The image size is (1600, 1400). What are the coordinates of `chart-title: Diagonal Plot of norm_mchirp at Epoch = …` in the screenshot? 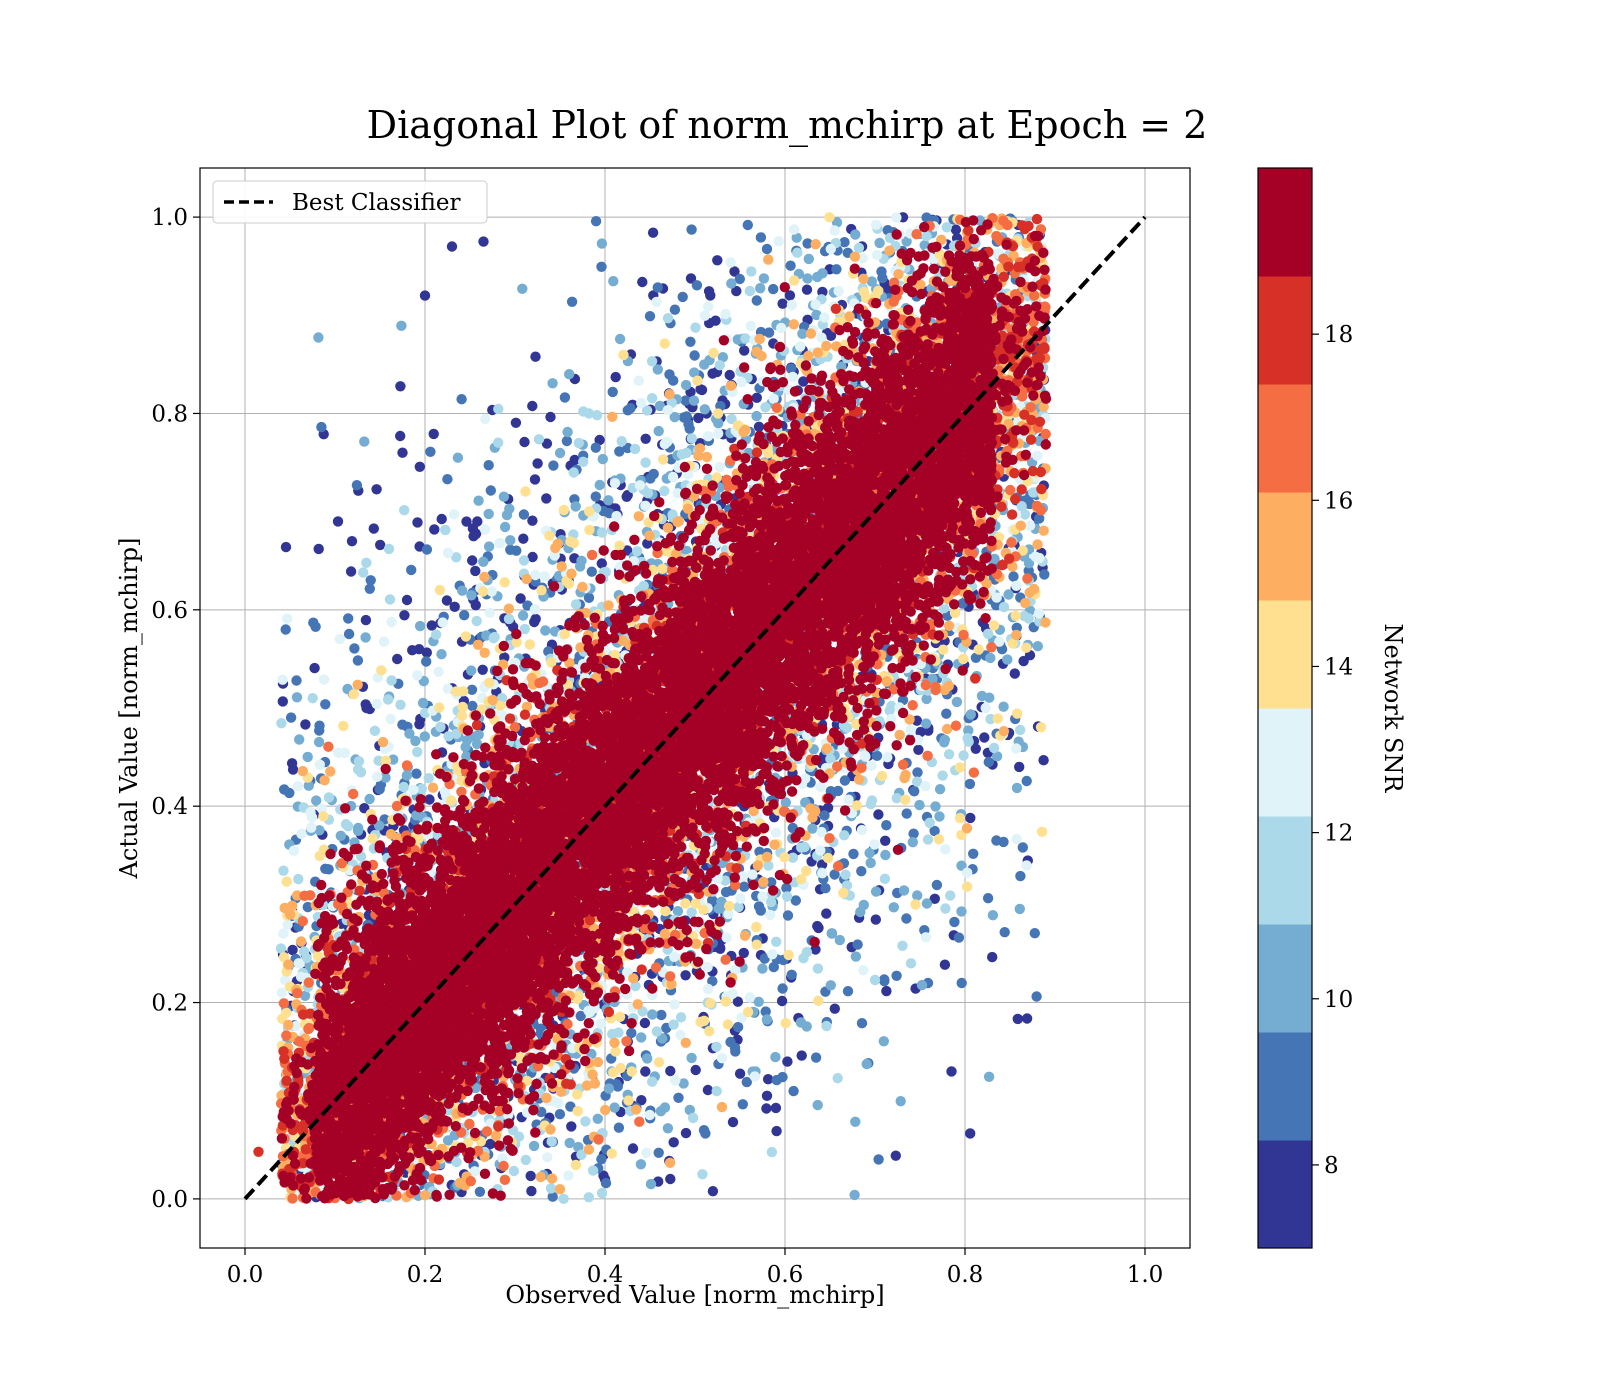 It's located at (787, 125).